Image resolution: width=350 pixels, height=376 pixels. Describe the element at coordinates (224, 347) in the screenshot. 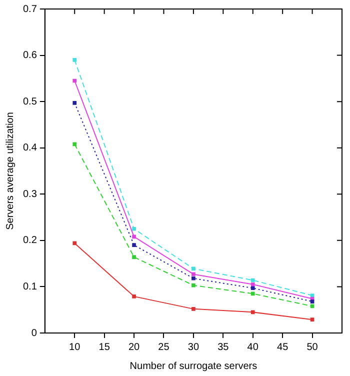

I see `x-tick-label: 35` at that location.